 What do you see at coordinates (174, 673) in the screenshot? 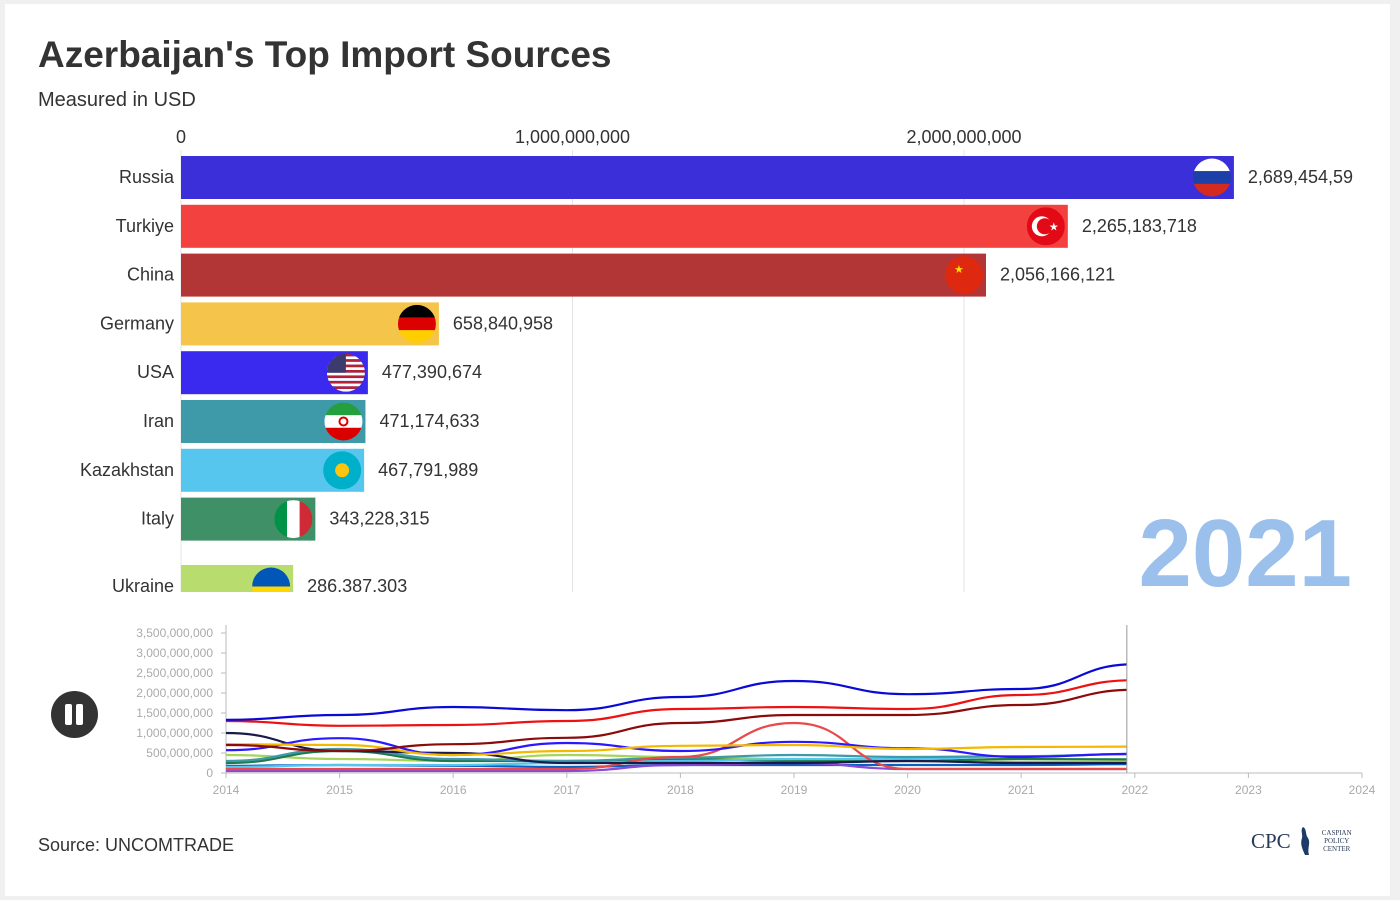
I see `y-tick-label: 2,500,000,000` at bounding box center [174, 673].